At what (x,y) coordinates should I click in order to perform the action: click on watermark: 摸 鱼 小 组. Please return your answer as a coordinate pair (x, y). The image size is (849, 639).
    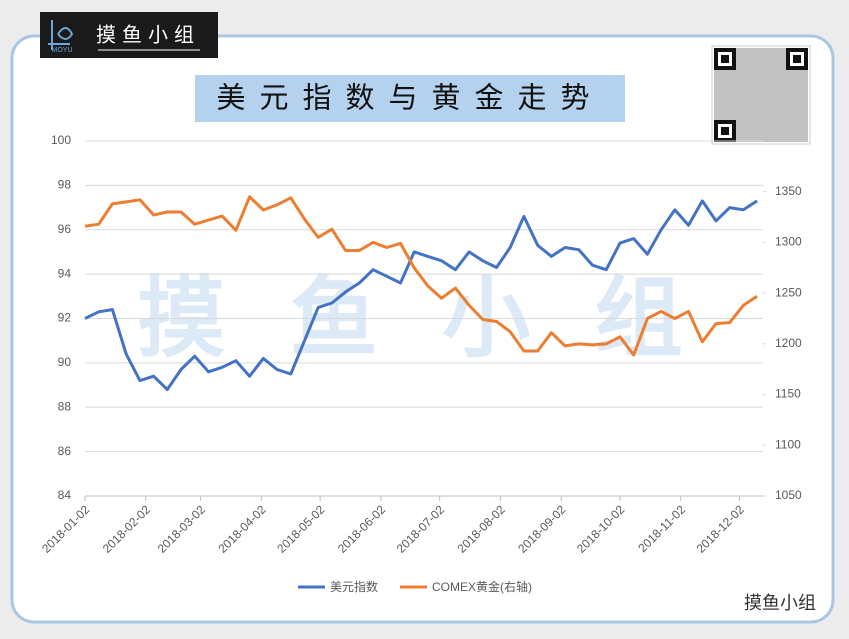
    Looking at the image, I should click on (419, 317).